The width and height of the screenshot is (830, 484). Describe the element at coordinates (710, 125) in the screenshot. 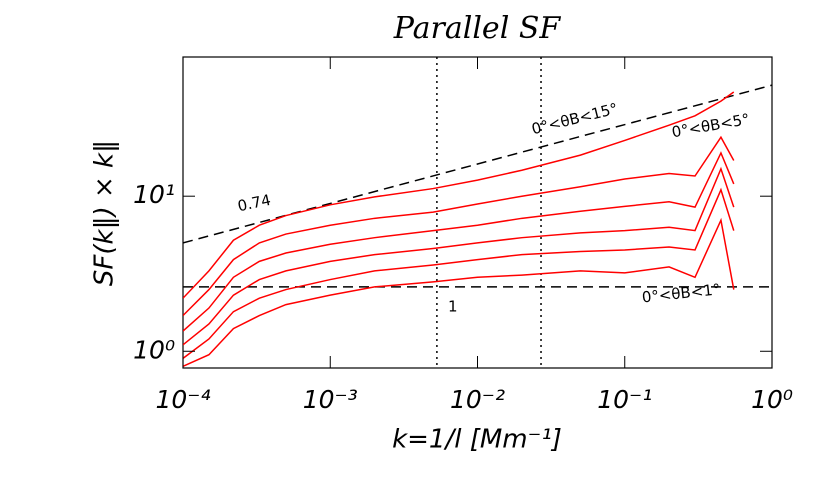

I see `annotation: 0°<θB<5°` at that location.